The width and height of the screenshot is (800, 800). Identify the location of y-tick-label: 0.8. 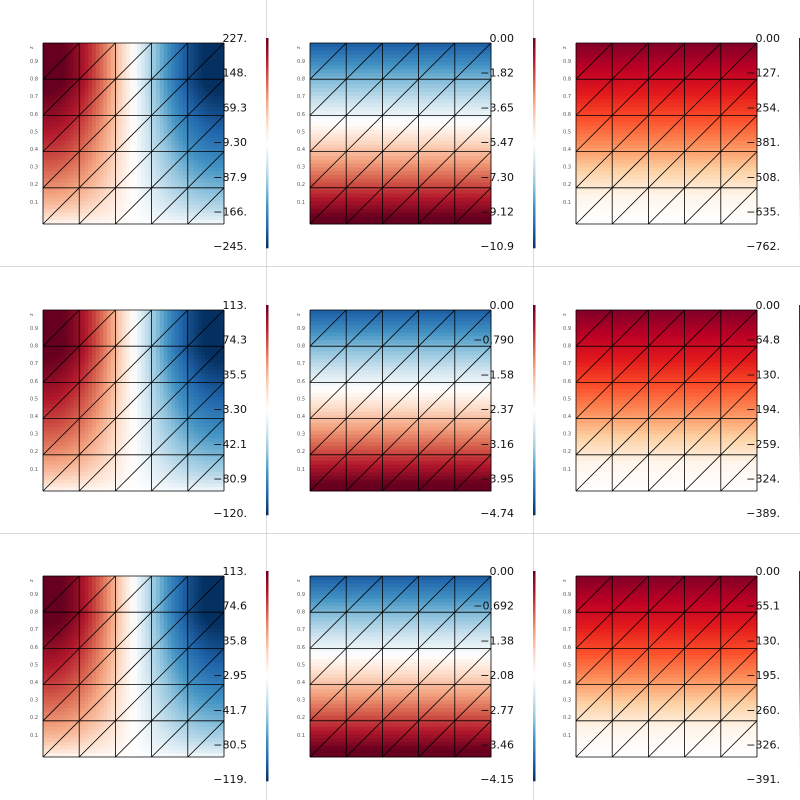
(34, 346).